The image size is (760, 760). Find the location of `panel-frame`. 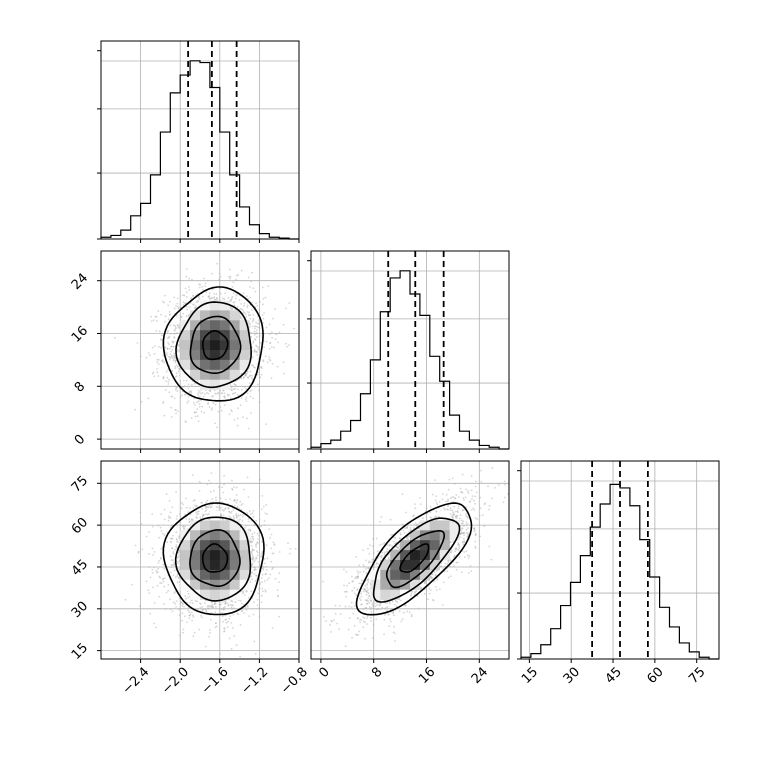

panel-frame is located at coordinates (200, 560).